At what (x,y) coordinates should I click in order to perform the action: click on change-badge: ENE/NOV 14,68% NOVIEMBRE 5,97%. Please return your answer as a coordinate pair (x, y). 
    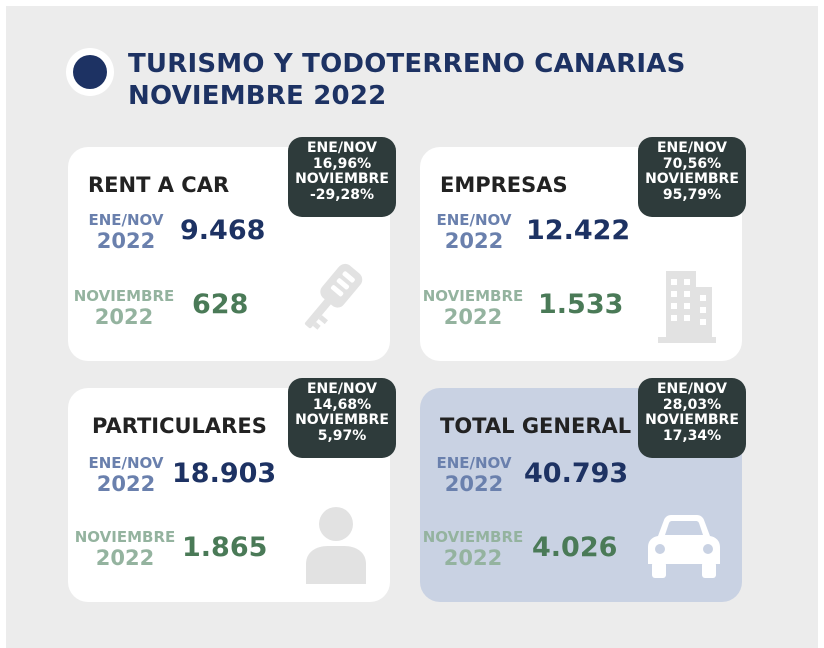
    Looking at the image, I should click on (342, 418).